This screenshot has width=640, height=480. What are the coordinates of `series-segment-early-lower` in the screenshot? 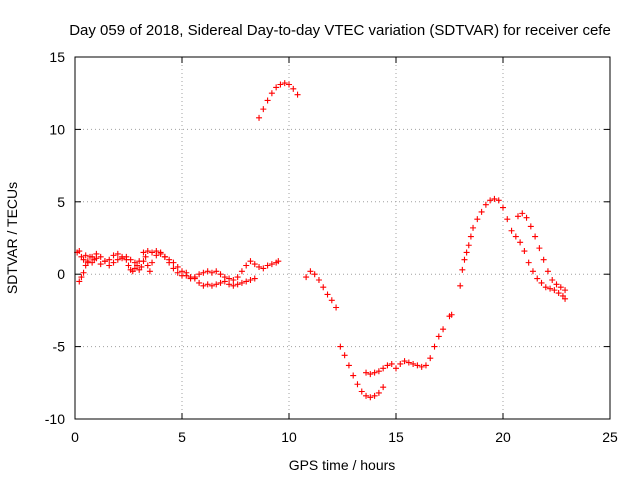 It's located at (167, 269).